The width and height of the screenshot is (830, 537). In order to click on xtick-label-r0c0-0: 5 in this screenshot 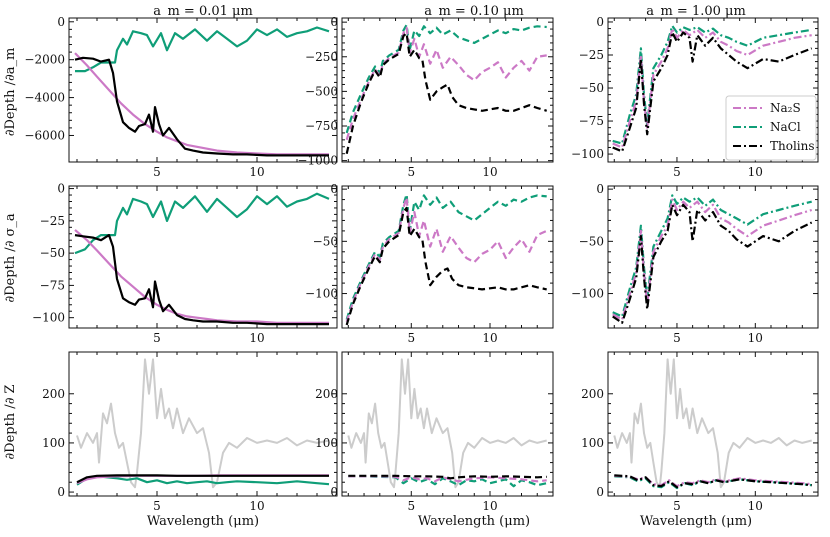, I will do `click(157, 172)`.